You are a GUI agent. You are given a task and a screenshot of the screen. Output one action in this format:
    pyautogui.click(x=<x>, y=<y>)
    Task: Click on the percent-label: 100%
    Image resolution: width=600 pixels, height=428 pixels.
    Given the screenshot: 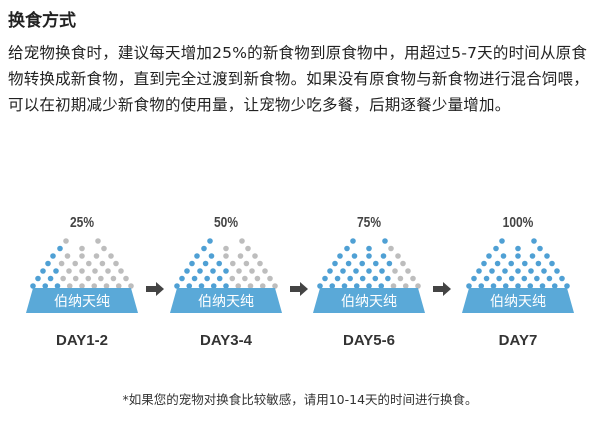 What is the action you would take?
    pyautogui.click(x=518, y=222)
    